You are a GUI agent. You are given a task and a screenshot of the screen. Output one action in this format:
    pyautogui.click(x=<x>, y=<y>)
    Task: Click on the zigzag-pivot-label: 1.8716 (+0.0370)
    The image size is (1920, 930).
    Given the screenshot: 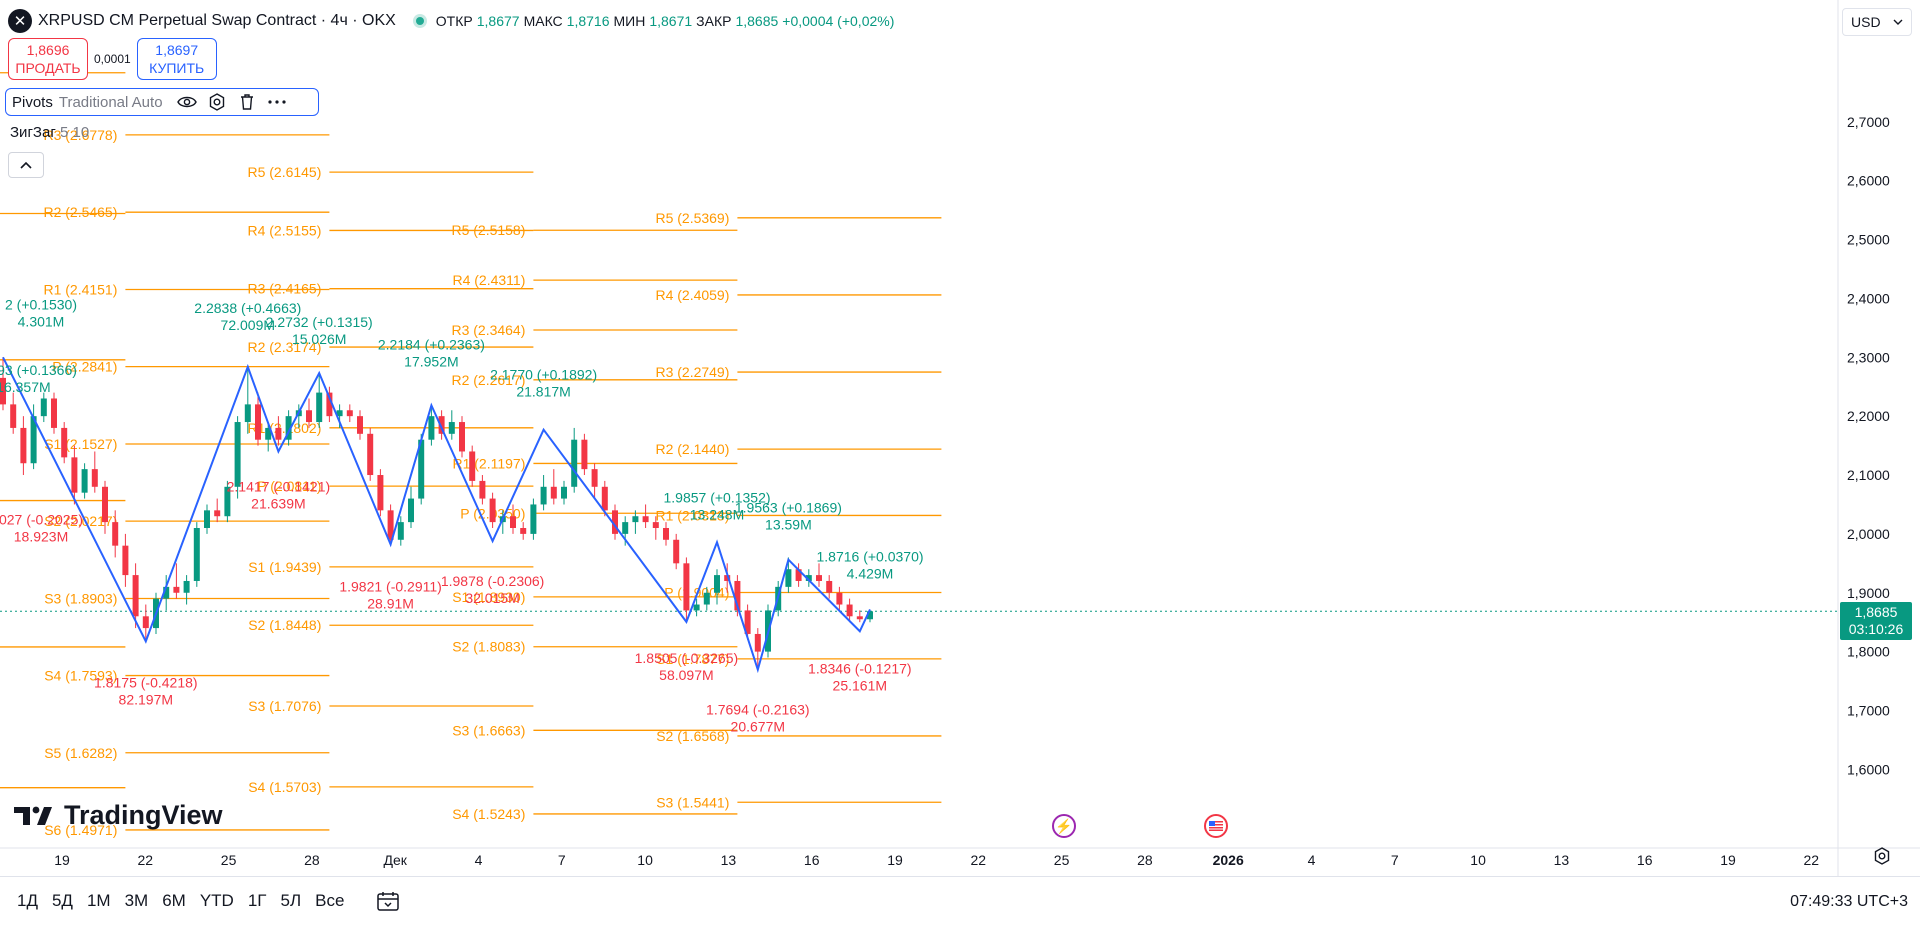 What is the action you would take?
    pyautogui.click(x=869, y=556)
    